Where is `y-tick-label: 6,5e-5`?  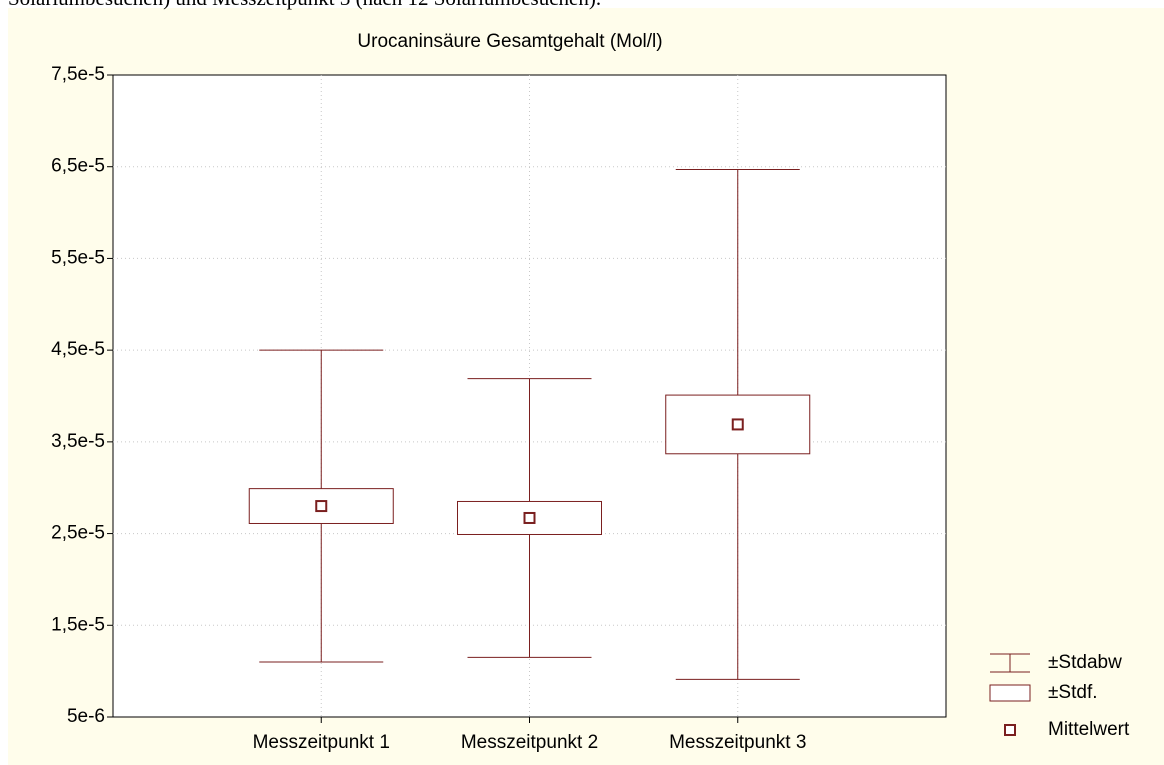 y-tick-label: 6,5e-5 is located at coordinates (78, 166).